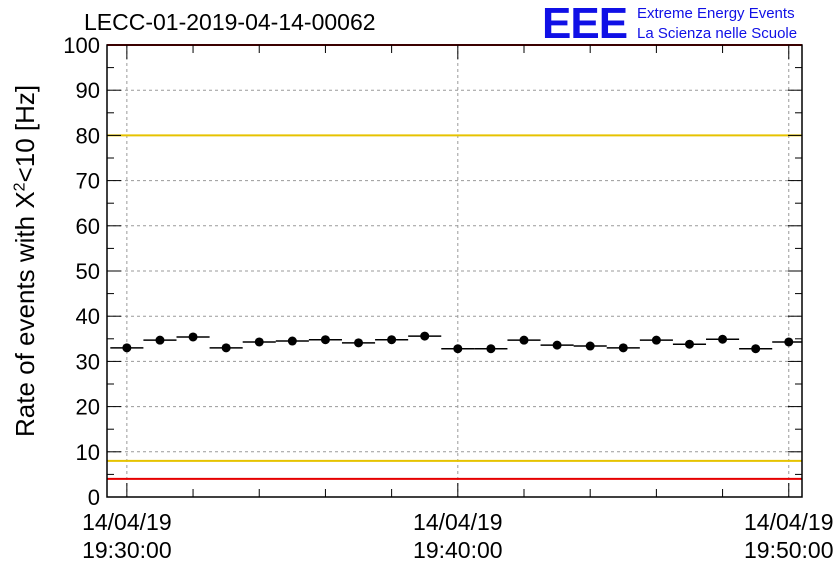 This screenshot has width=836, height=572. What do you see at coordinates (585, 24) in the screenshot?
I see `eee-logo: EEE` at bounding box center [585, 24].